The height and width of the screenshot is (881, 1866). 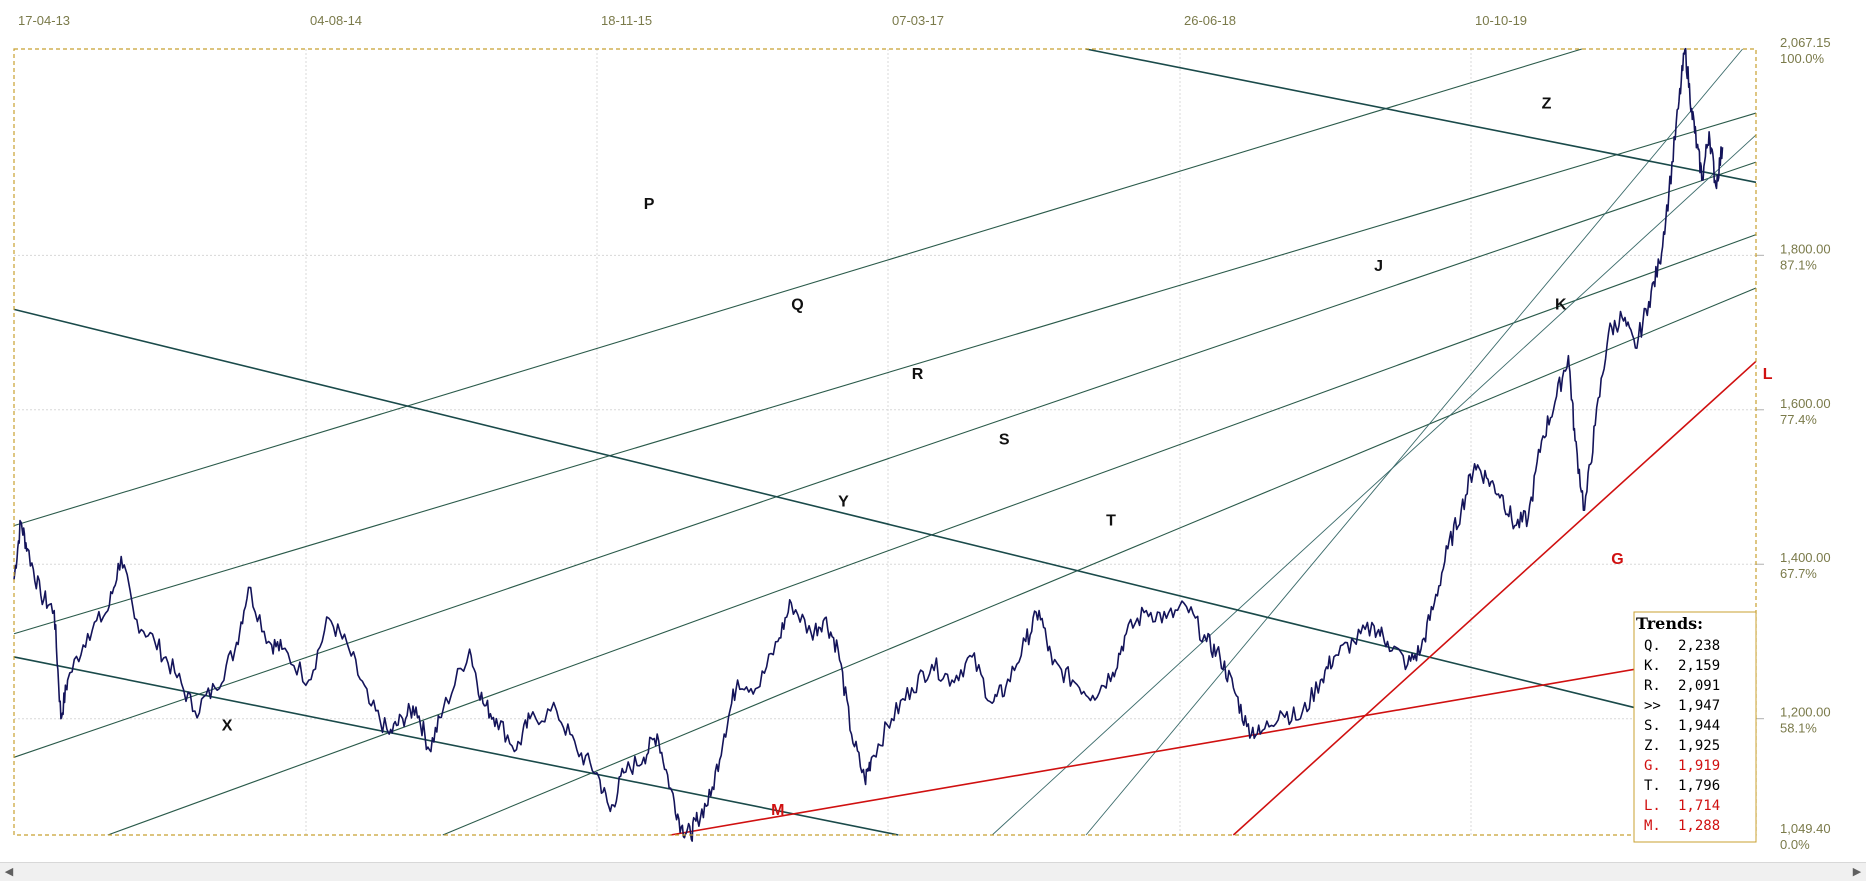 I want to click on legend-entry-label: G., so click(x=1652, y=766).